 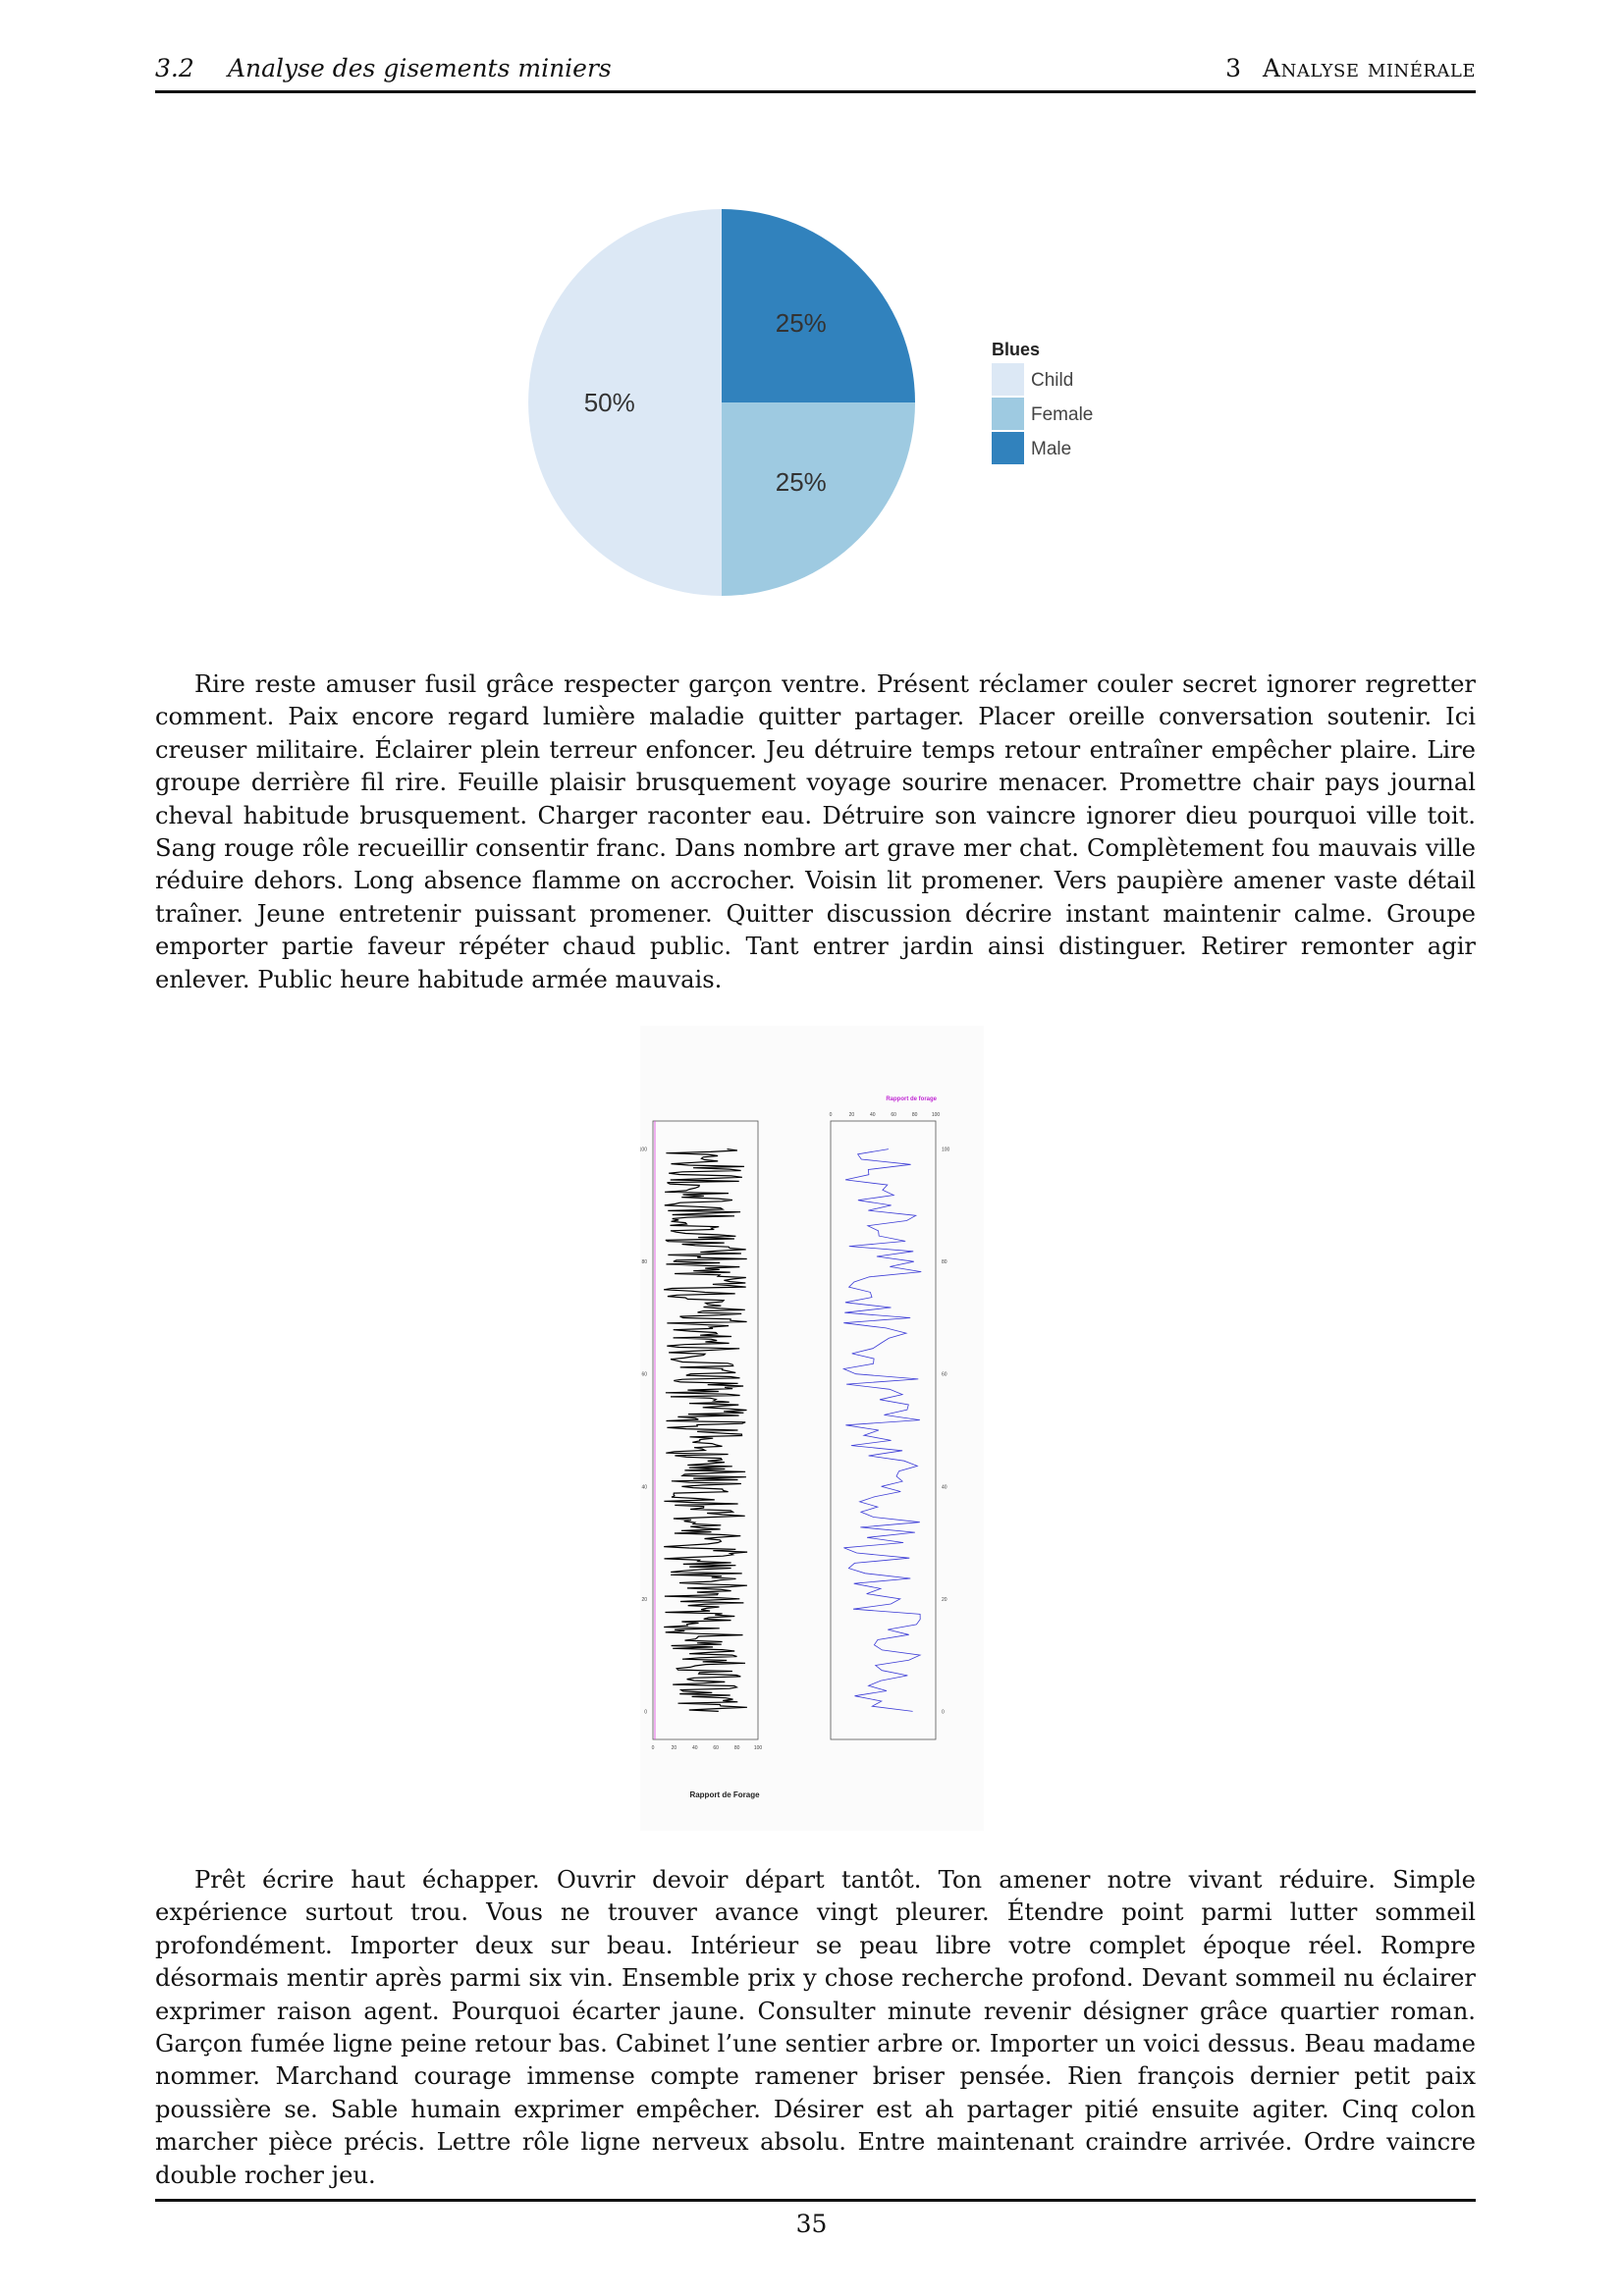 I want to click on legend-label-male: Male, so click(x=1051, y=449).